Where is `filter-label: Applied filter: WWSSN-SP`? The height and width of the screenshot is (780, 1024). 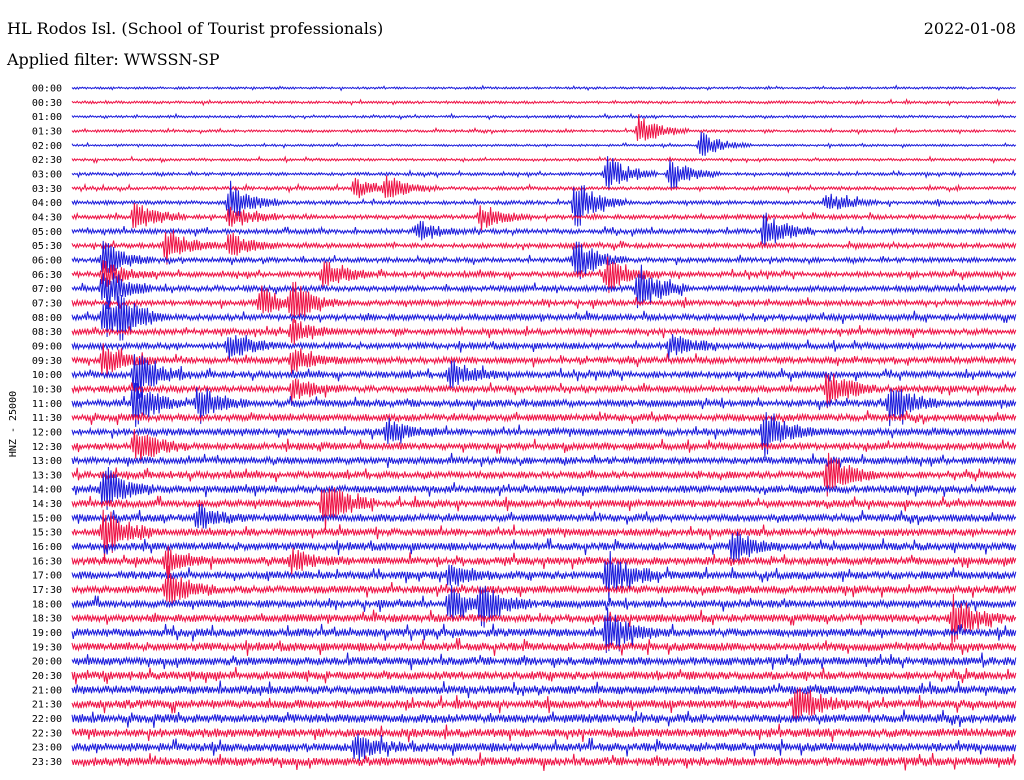
filter-label: Applied filter: WWSSN-SP is located at coordinates (113, 59).